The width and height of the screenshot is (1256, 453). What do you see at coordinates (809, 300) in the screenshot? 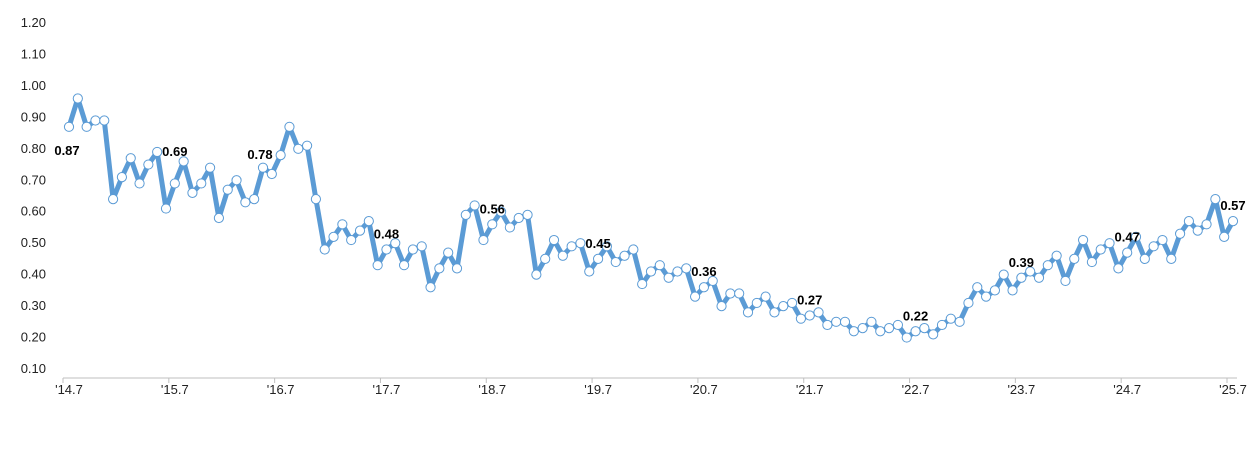
I see `data-label: 0.27` at bounding box center [809, 300].